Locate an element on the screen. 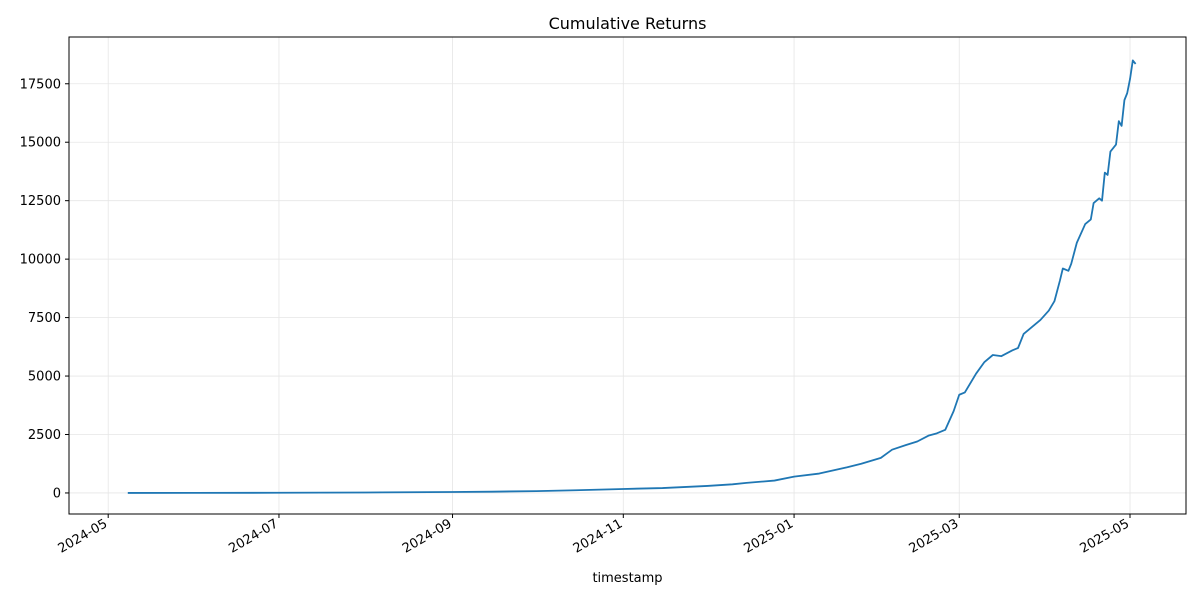 The image size is (1200, 600). y-tick-label: 17500 is located at coordinates (40, 84).